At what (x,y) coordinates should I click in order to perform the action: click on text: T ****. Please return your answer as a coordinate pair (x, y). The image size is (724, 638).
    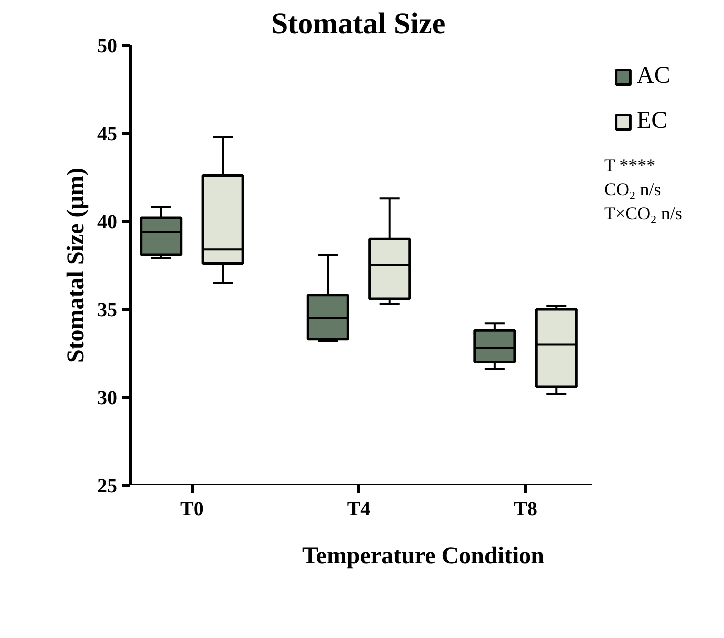
    Looking at the image, I should click on (630, 166).